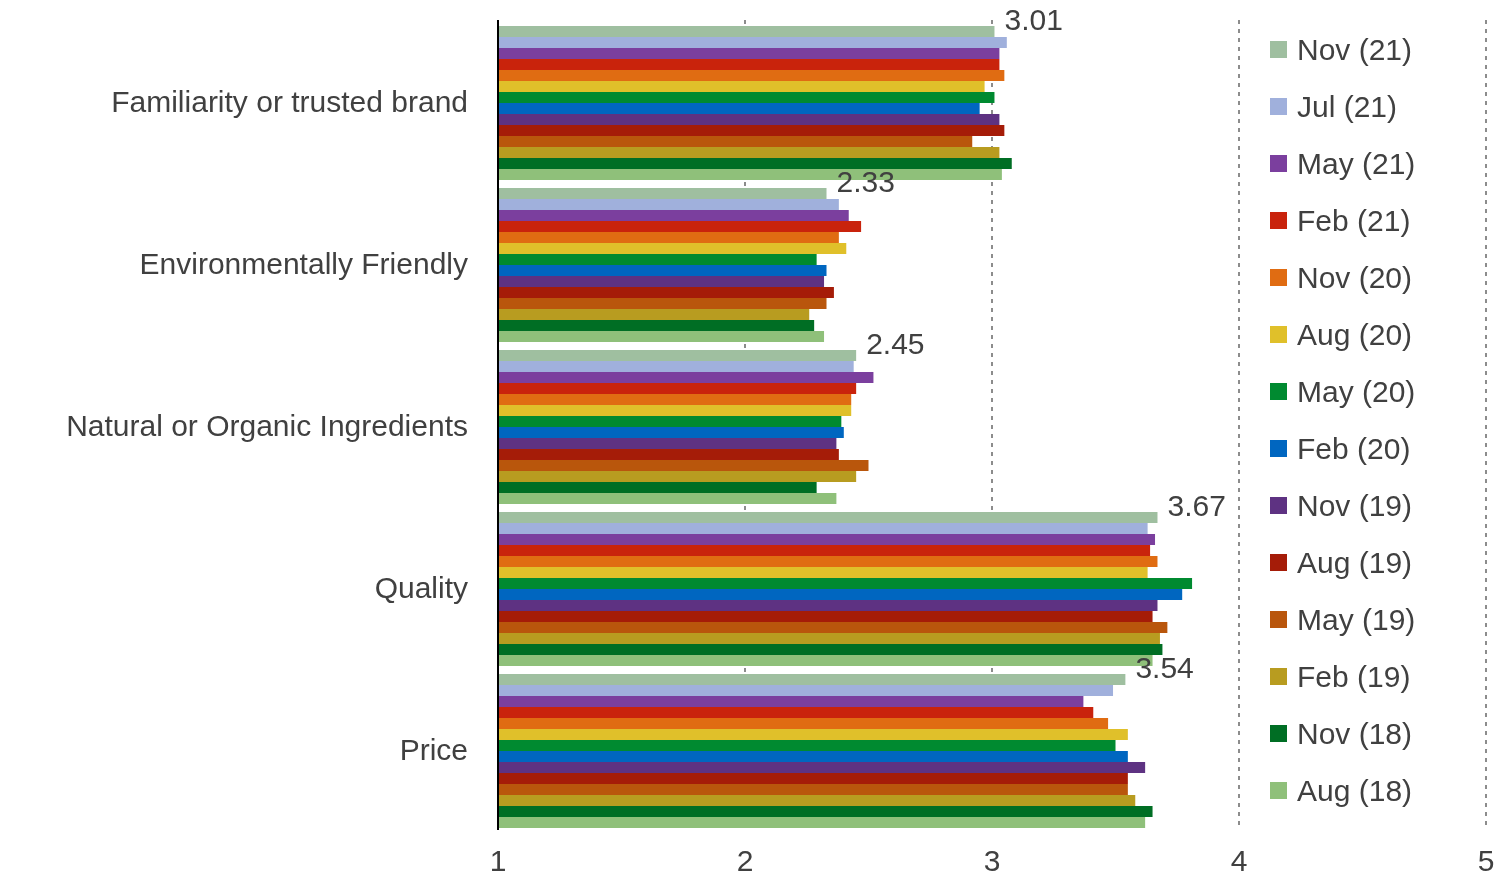 The width and height of the screenshot is (1502, 888). Describe the element at coordinates (1356, 619) in the screenshot. I see `legend-label: May (19)` at that location.